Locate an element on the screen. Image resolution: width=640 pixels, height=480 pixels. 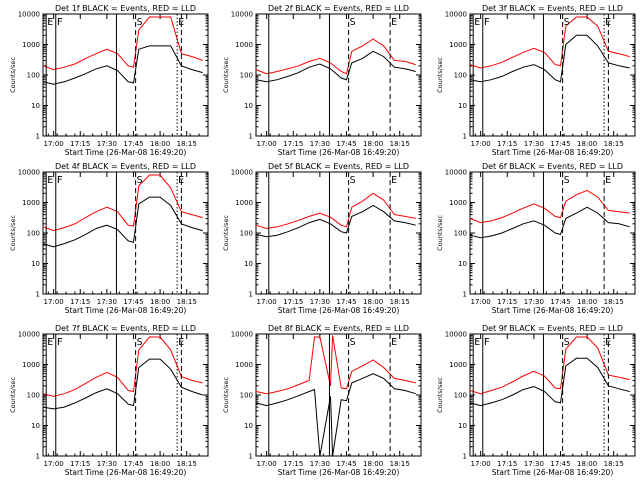
panel-title: Det 5f BLACK = Events, RED = LLD is located at coordinates (338, 166).